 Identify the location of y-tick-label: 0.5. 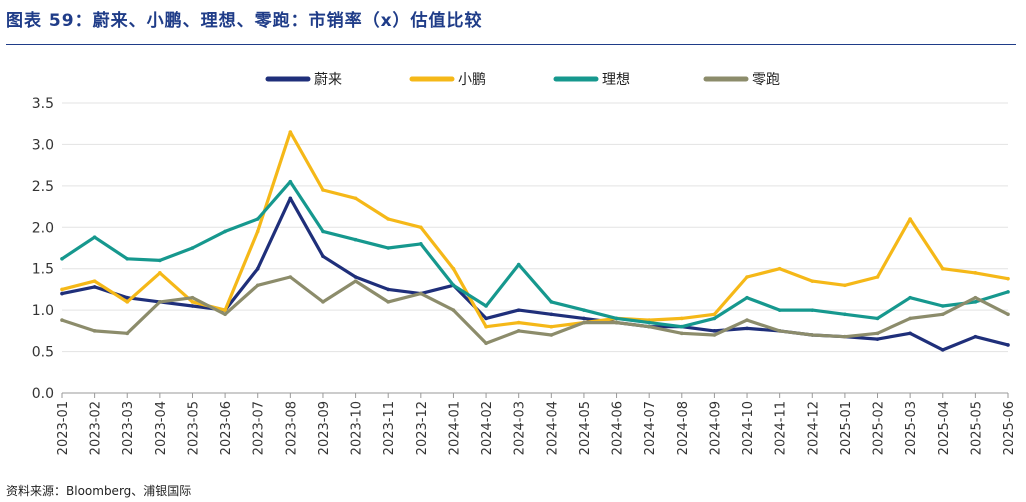
(43, 353).